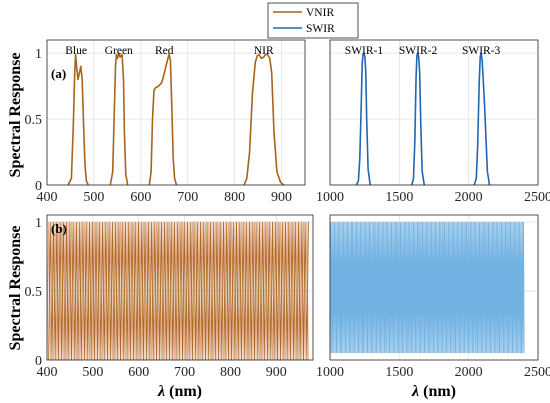 This screenshot has width=550, height=403. Describe the element at coordinates (15, 115) in the screenshot. I see `y-axis-label-top: Spectral Response` at that location.